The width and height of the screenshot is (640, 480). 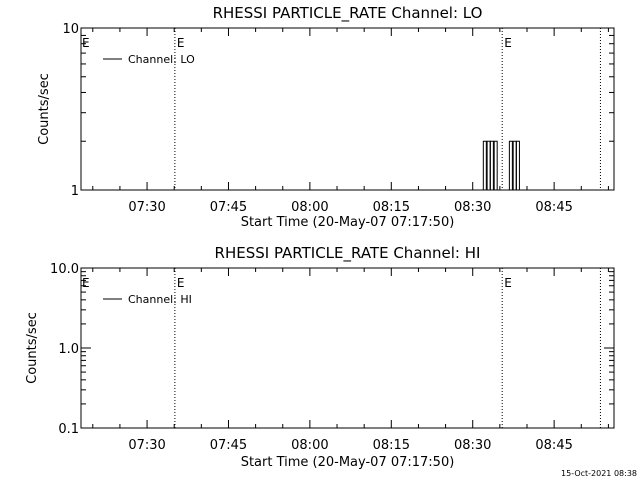 I want to click on y-tick-label: 1, so click(x=75, y=191).